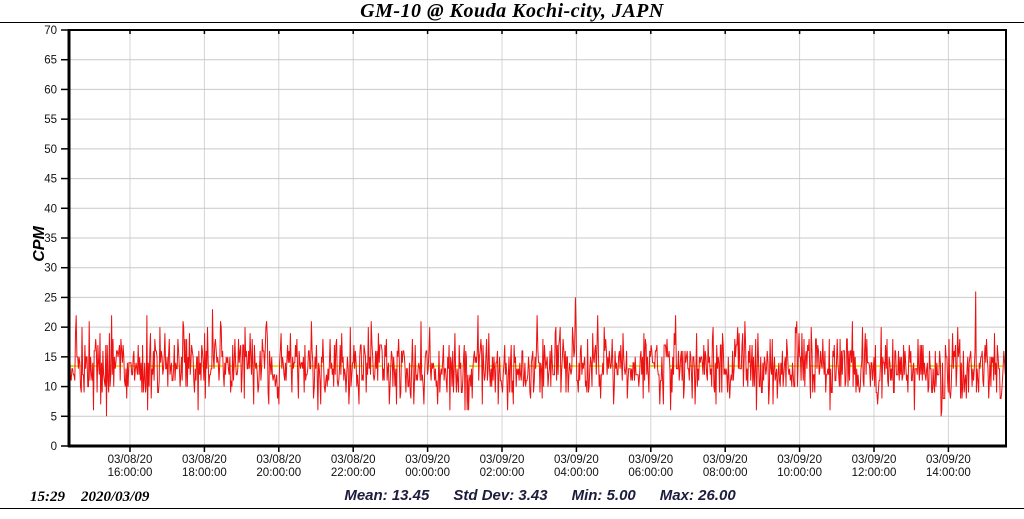 Image resolution: width=1024 pixels, height=519 pixels. What do you see at coordinates (130, 466) in the screenshot?
I see `x-tick-label: 03/08/20 16:00:00` at bounding box center [130, 466].